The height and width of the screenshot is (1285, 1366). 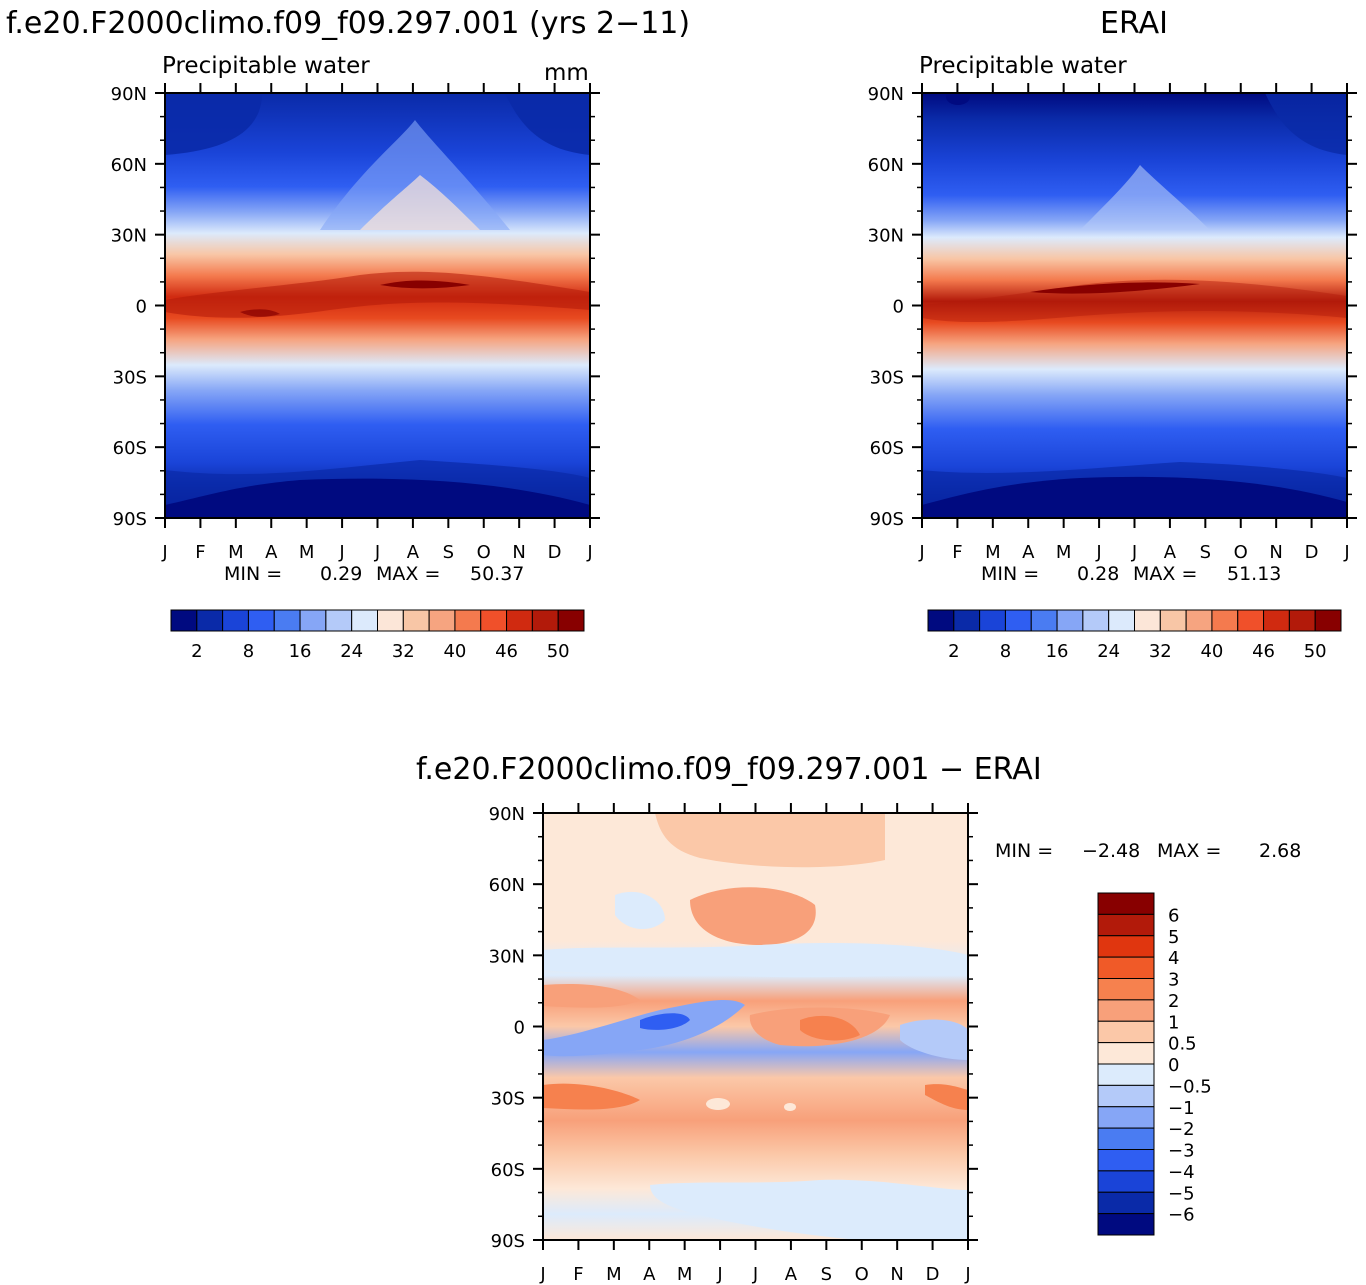 I want to click on contour-boreal-summer-moist, so click(x=415, y=175).